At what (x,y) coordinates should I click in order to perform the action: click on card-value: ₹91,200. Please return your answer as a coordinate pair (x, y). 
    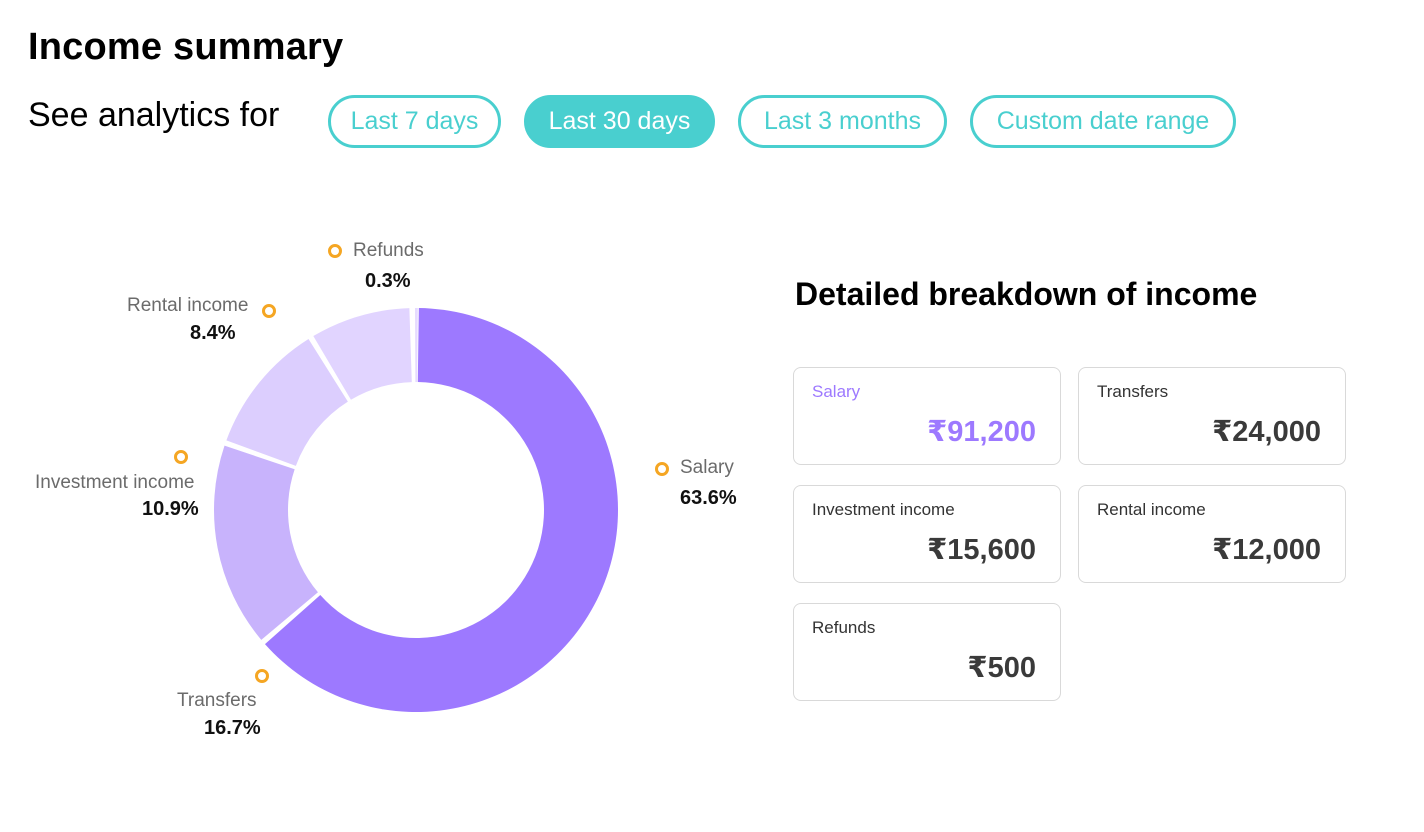
    Looking at the image, I should click on (981, 432).